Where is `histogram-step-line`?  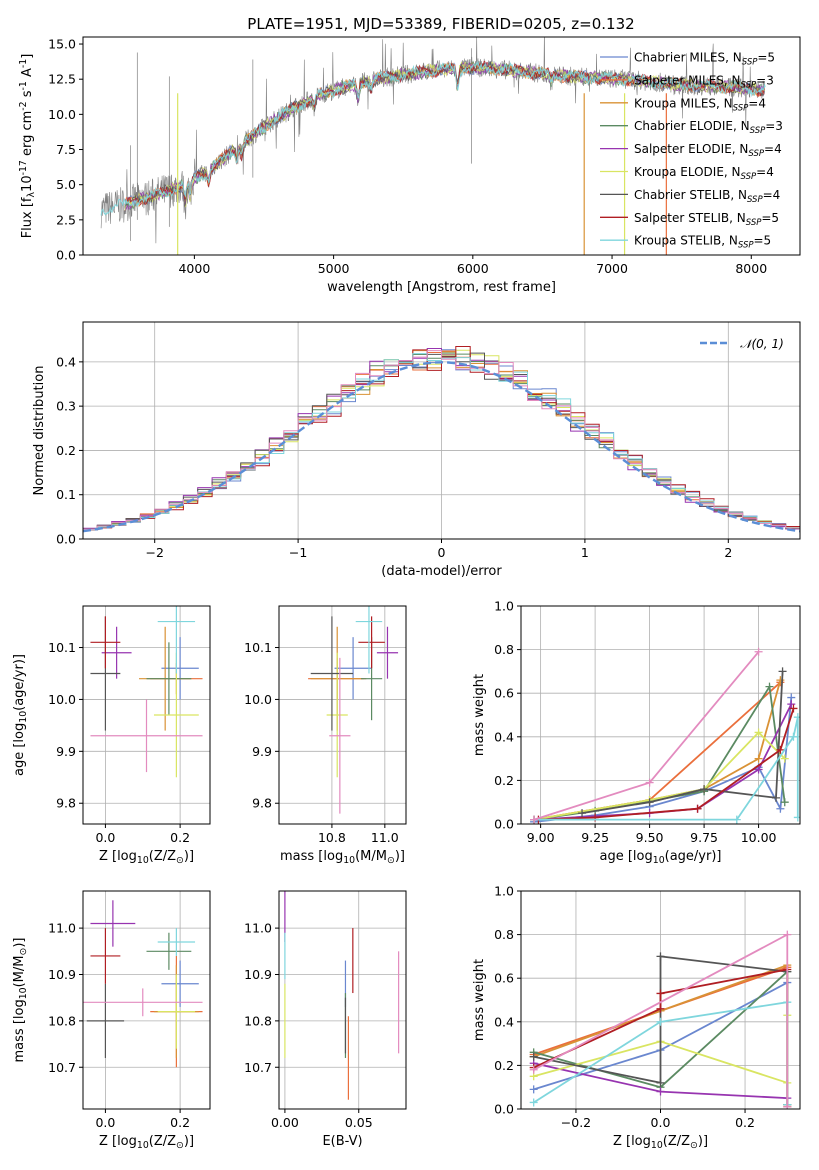 histogram-step-line is located at coordinates (441, 438).